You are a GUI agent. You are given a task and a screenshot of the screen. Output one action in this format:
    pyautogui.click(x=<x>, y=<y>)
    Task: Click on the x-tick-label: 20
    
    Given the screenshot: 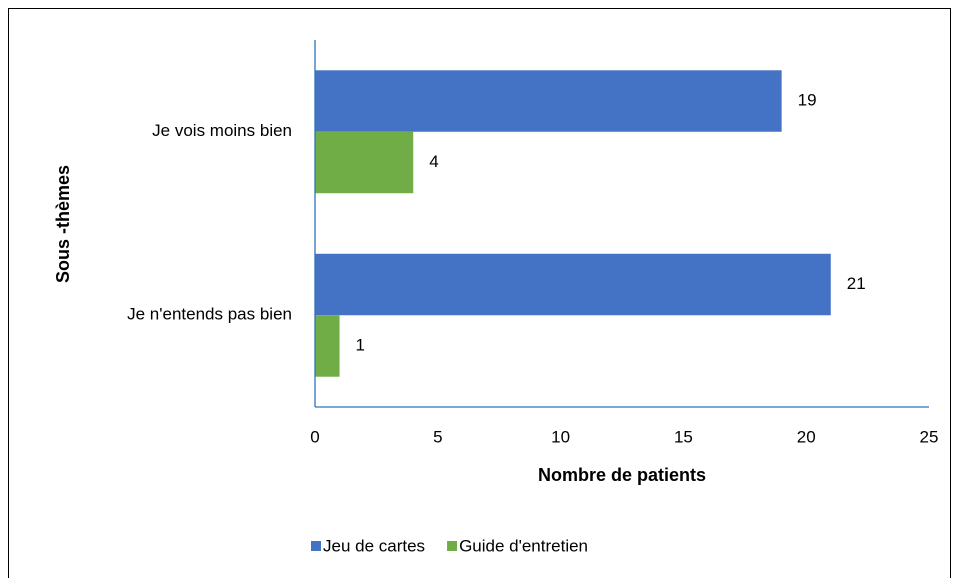 What is the action you would take?
    pyautogui.click(x=806, y=436)
    